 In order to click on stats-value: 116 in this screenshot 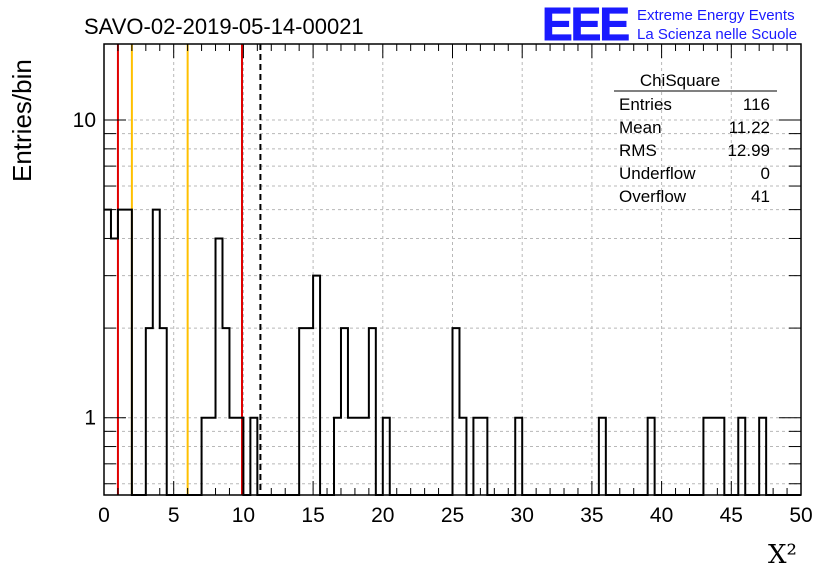, I will do `click(756, 104)`.